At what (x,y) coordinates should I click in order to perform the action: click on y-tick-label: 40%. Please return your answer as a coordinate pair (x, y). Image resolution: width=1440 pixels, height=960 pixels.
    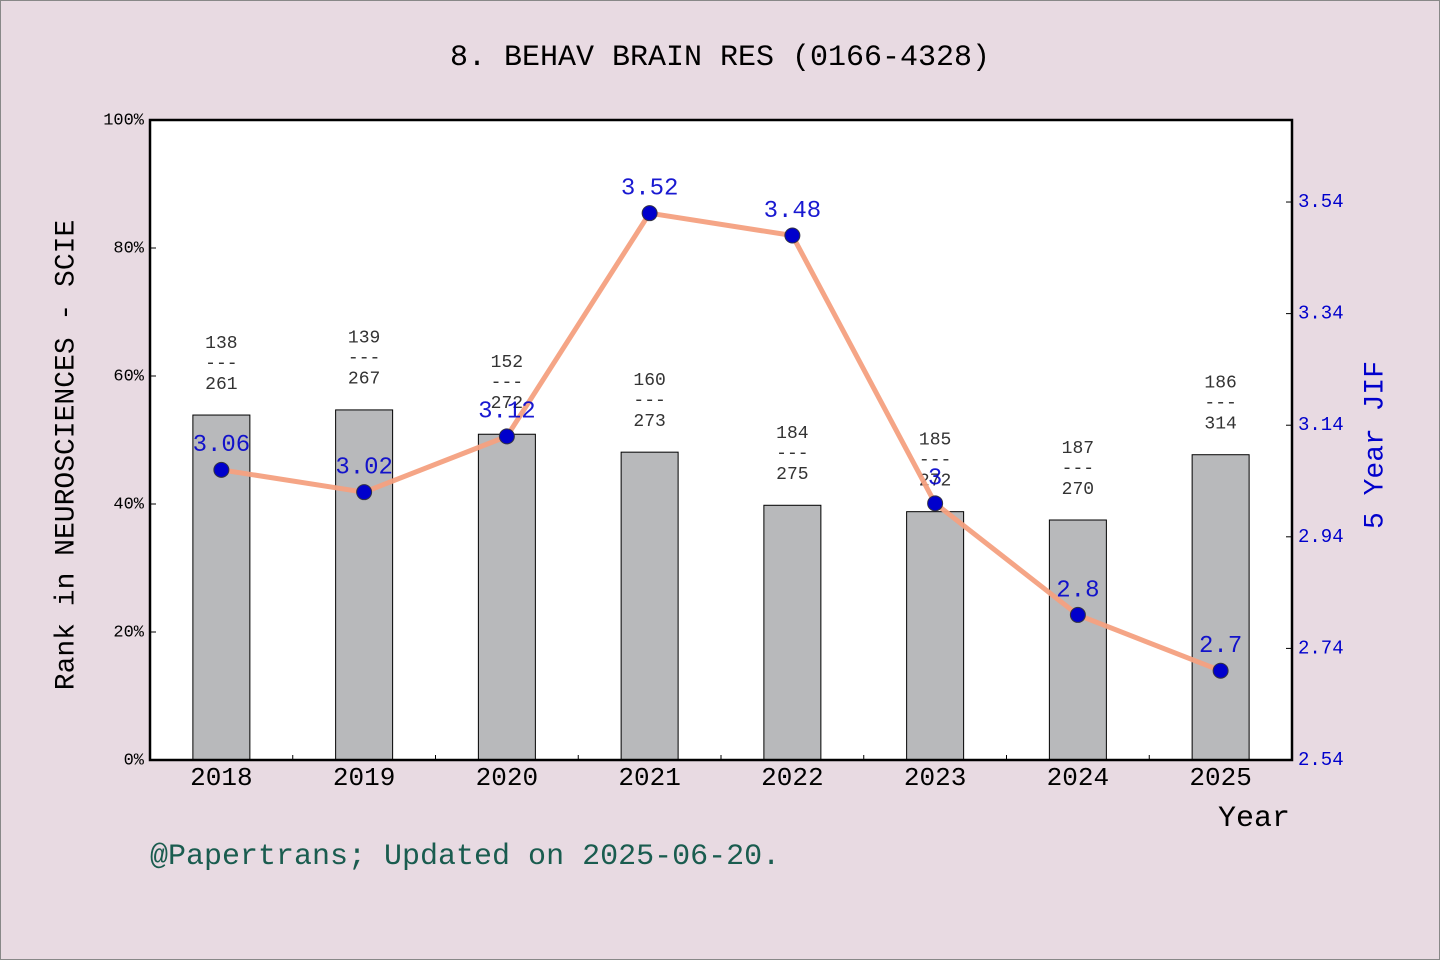
    Looking at the image, I should click on (128, 504).